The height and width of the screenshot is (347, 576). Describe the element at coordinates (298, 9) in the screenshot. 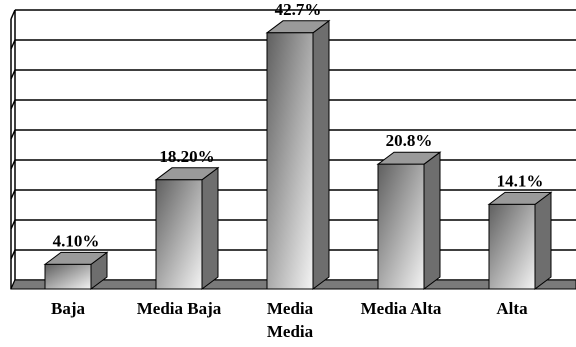

I see `data-label: 42.7%` at that location.